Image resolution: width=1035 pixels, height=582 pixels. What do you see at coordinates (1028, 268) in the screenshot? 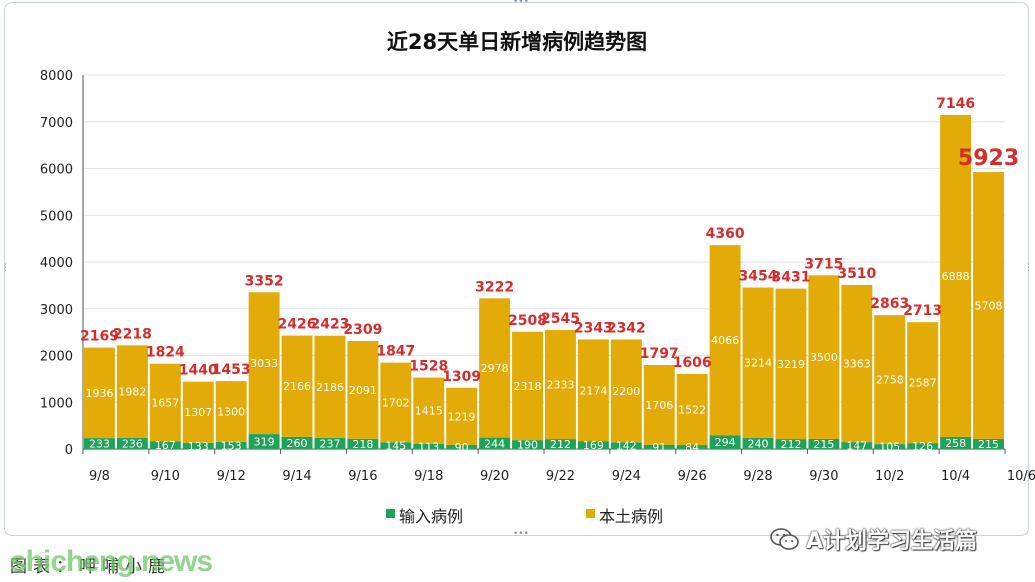
I see `resize-handle-right: ⋮` at bounding box center [1028, 268].